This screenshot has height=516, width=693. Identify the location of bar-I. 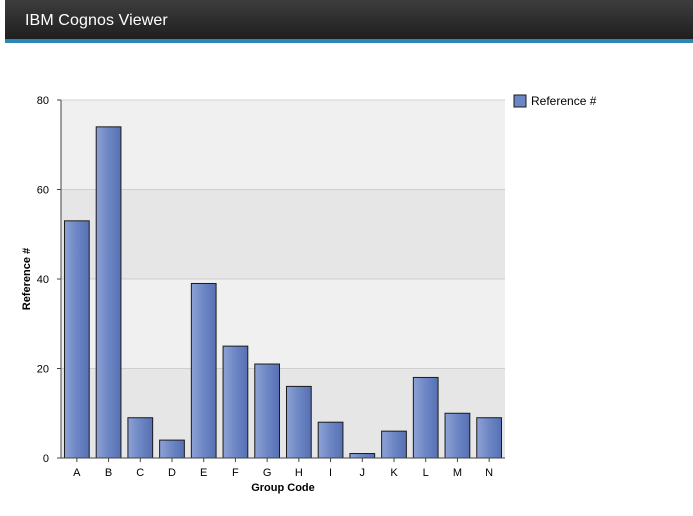
(330, 440).